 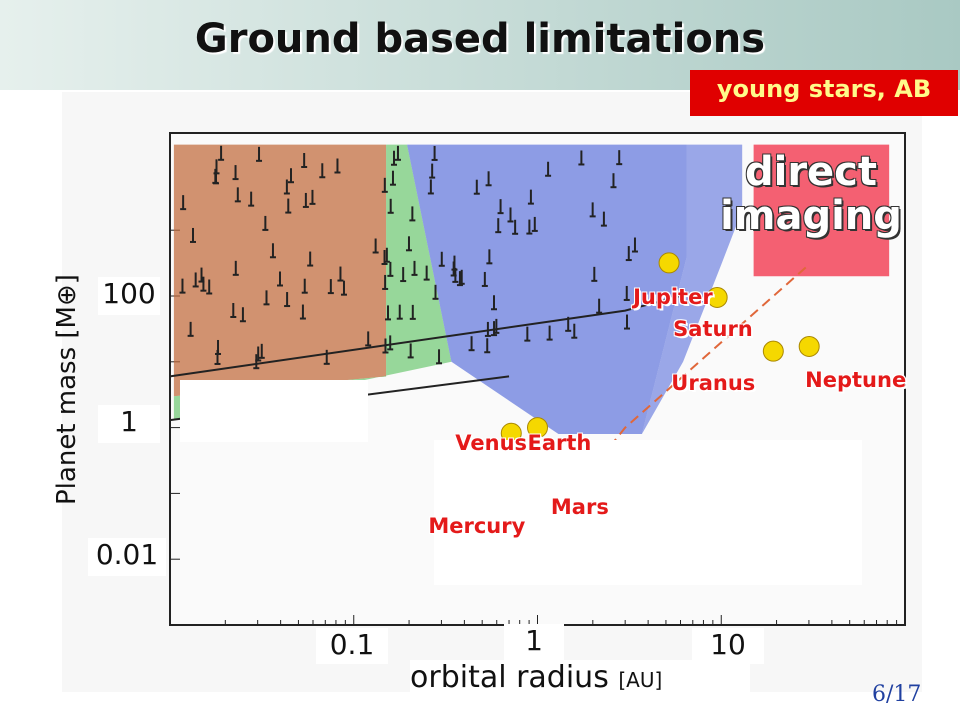 What do you see at coordinates (824, 93) in the screenshot?
I see `young-stars-badge: young stars, AB` at bounding box center [824, 93].